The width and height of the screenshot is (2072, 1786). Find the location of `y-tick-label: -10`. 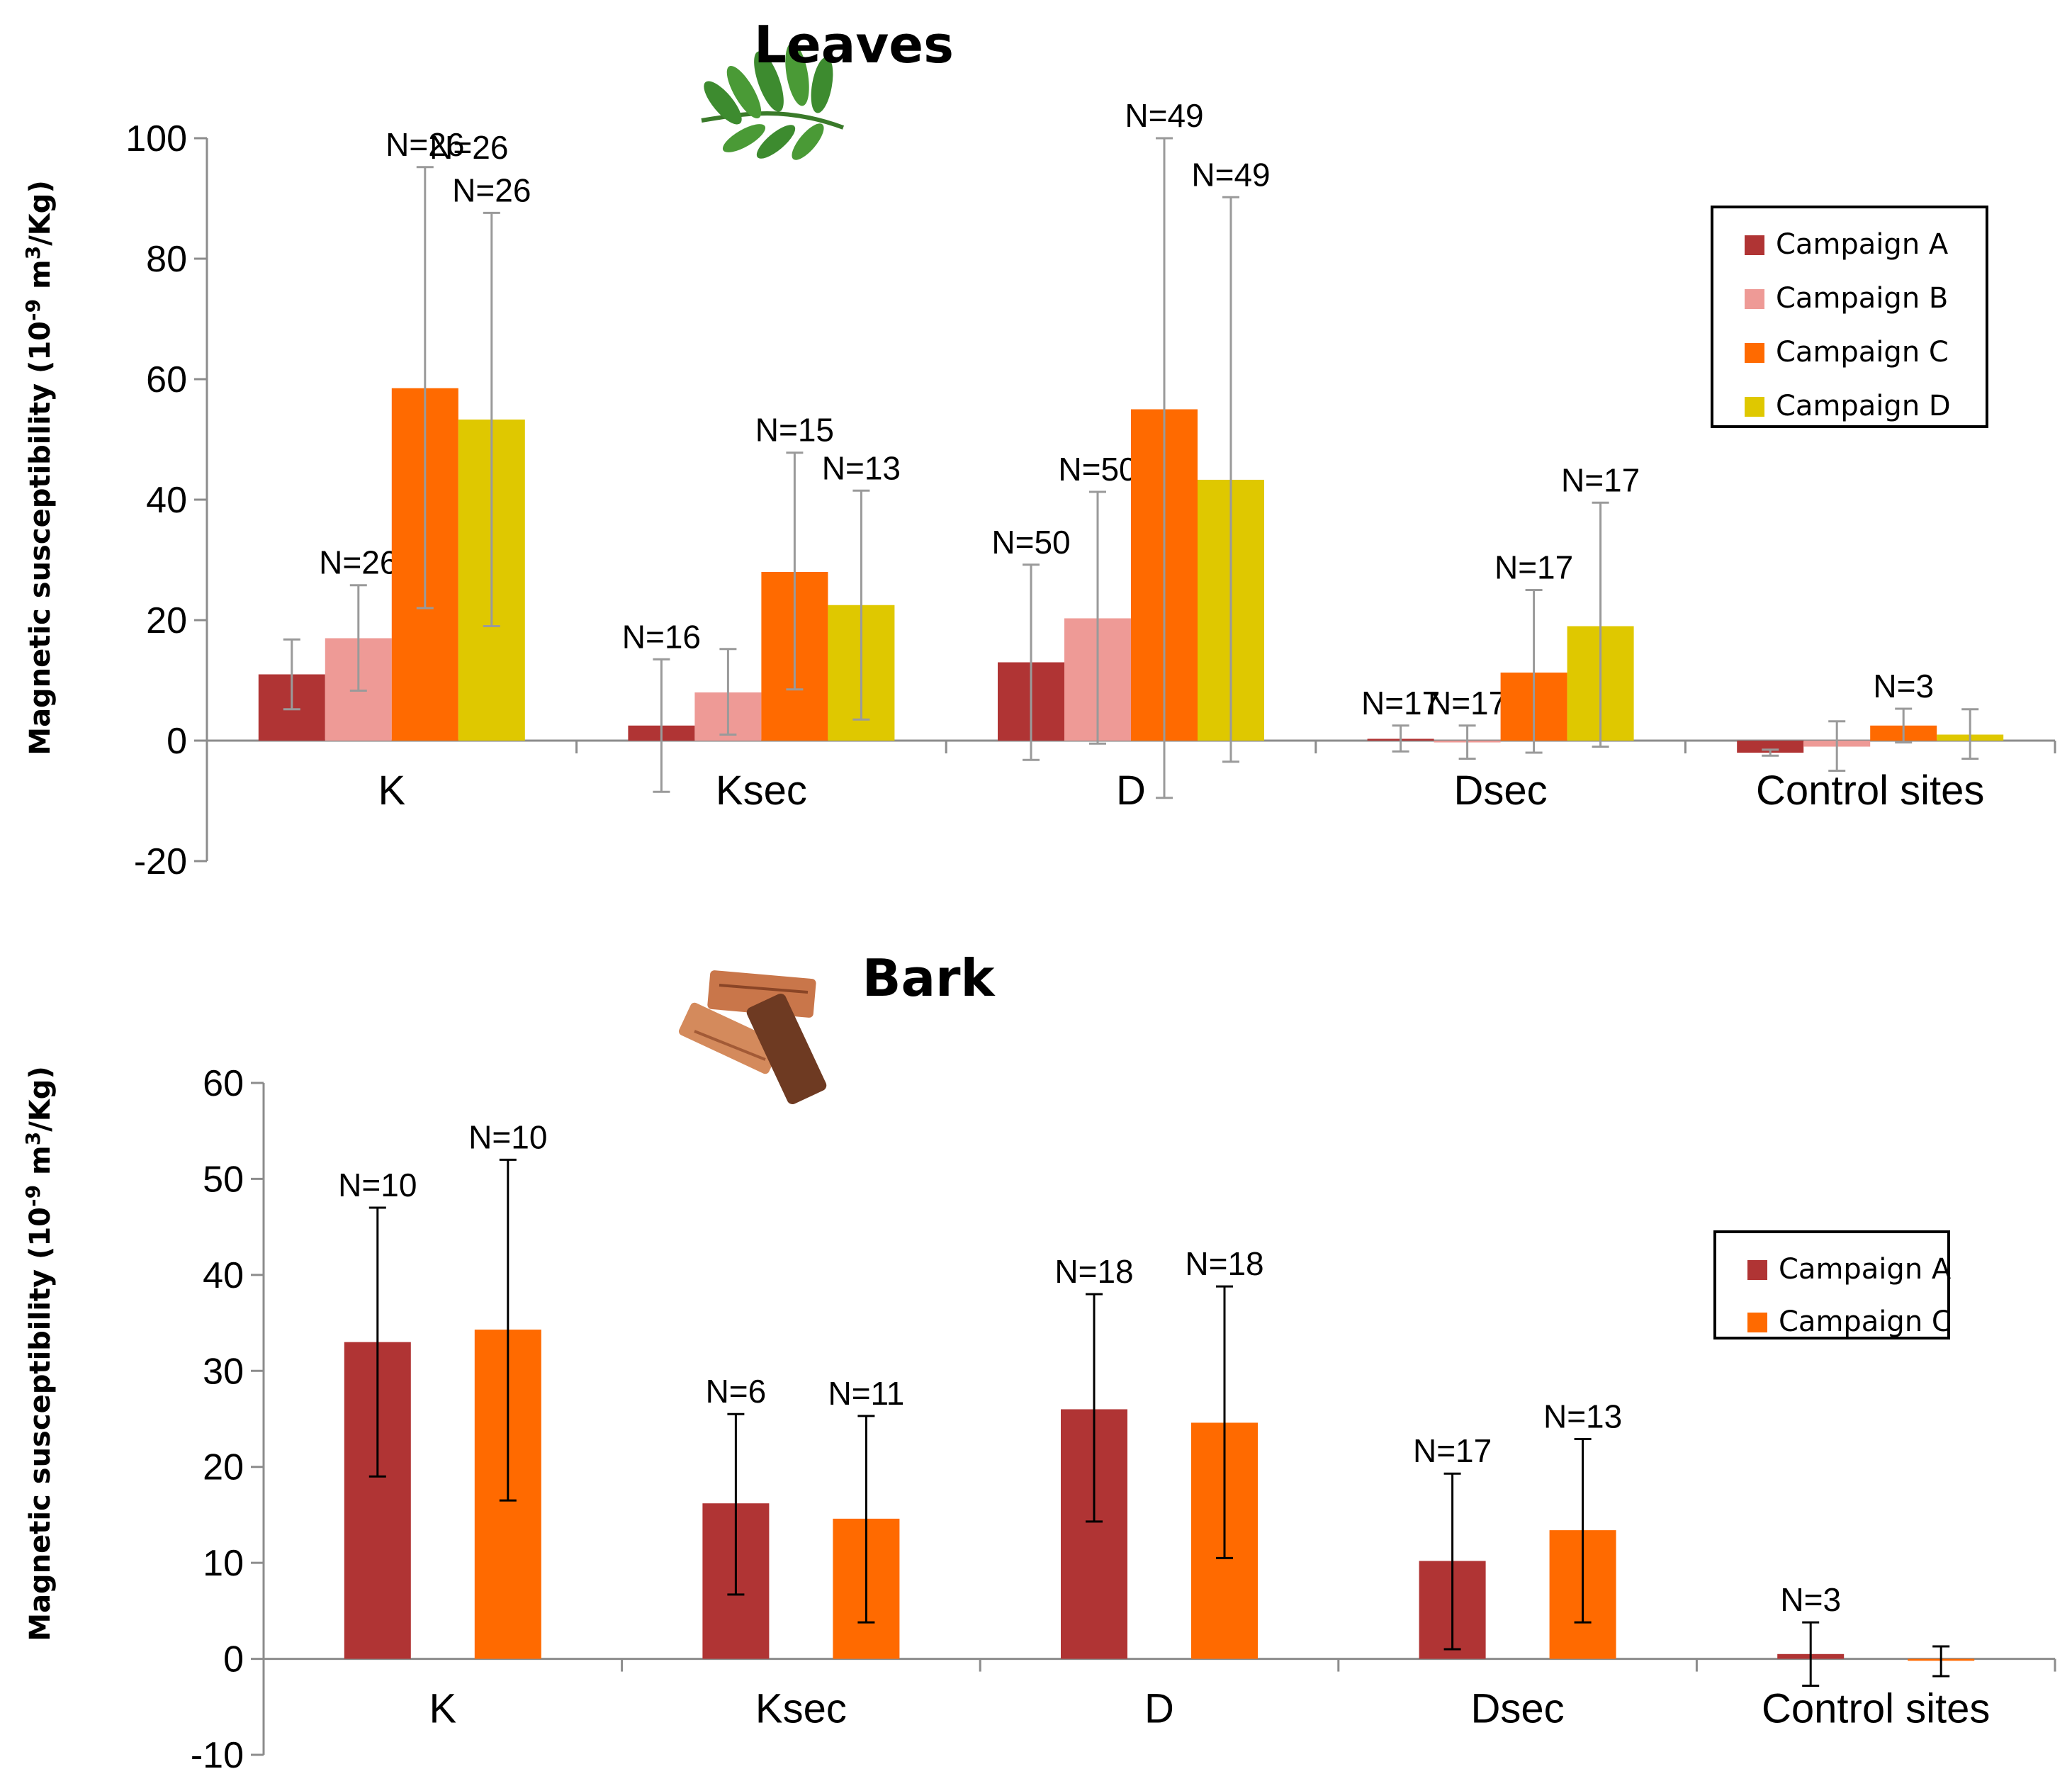

y-tick-label: -10 is located at coordinates (217, 1755).